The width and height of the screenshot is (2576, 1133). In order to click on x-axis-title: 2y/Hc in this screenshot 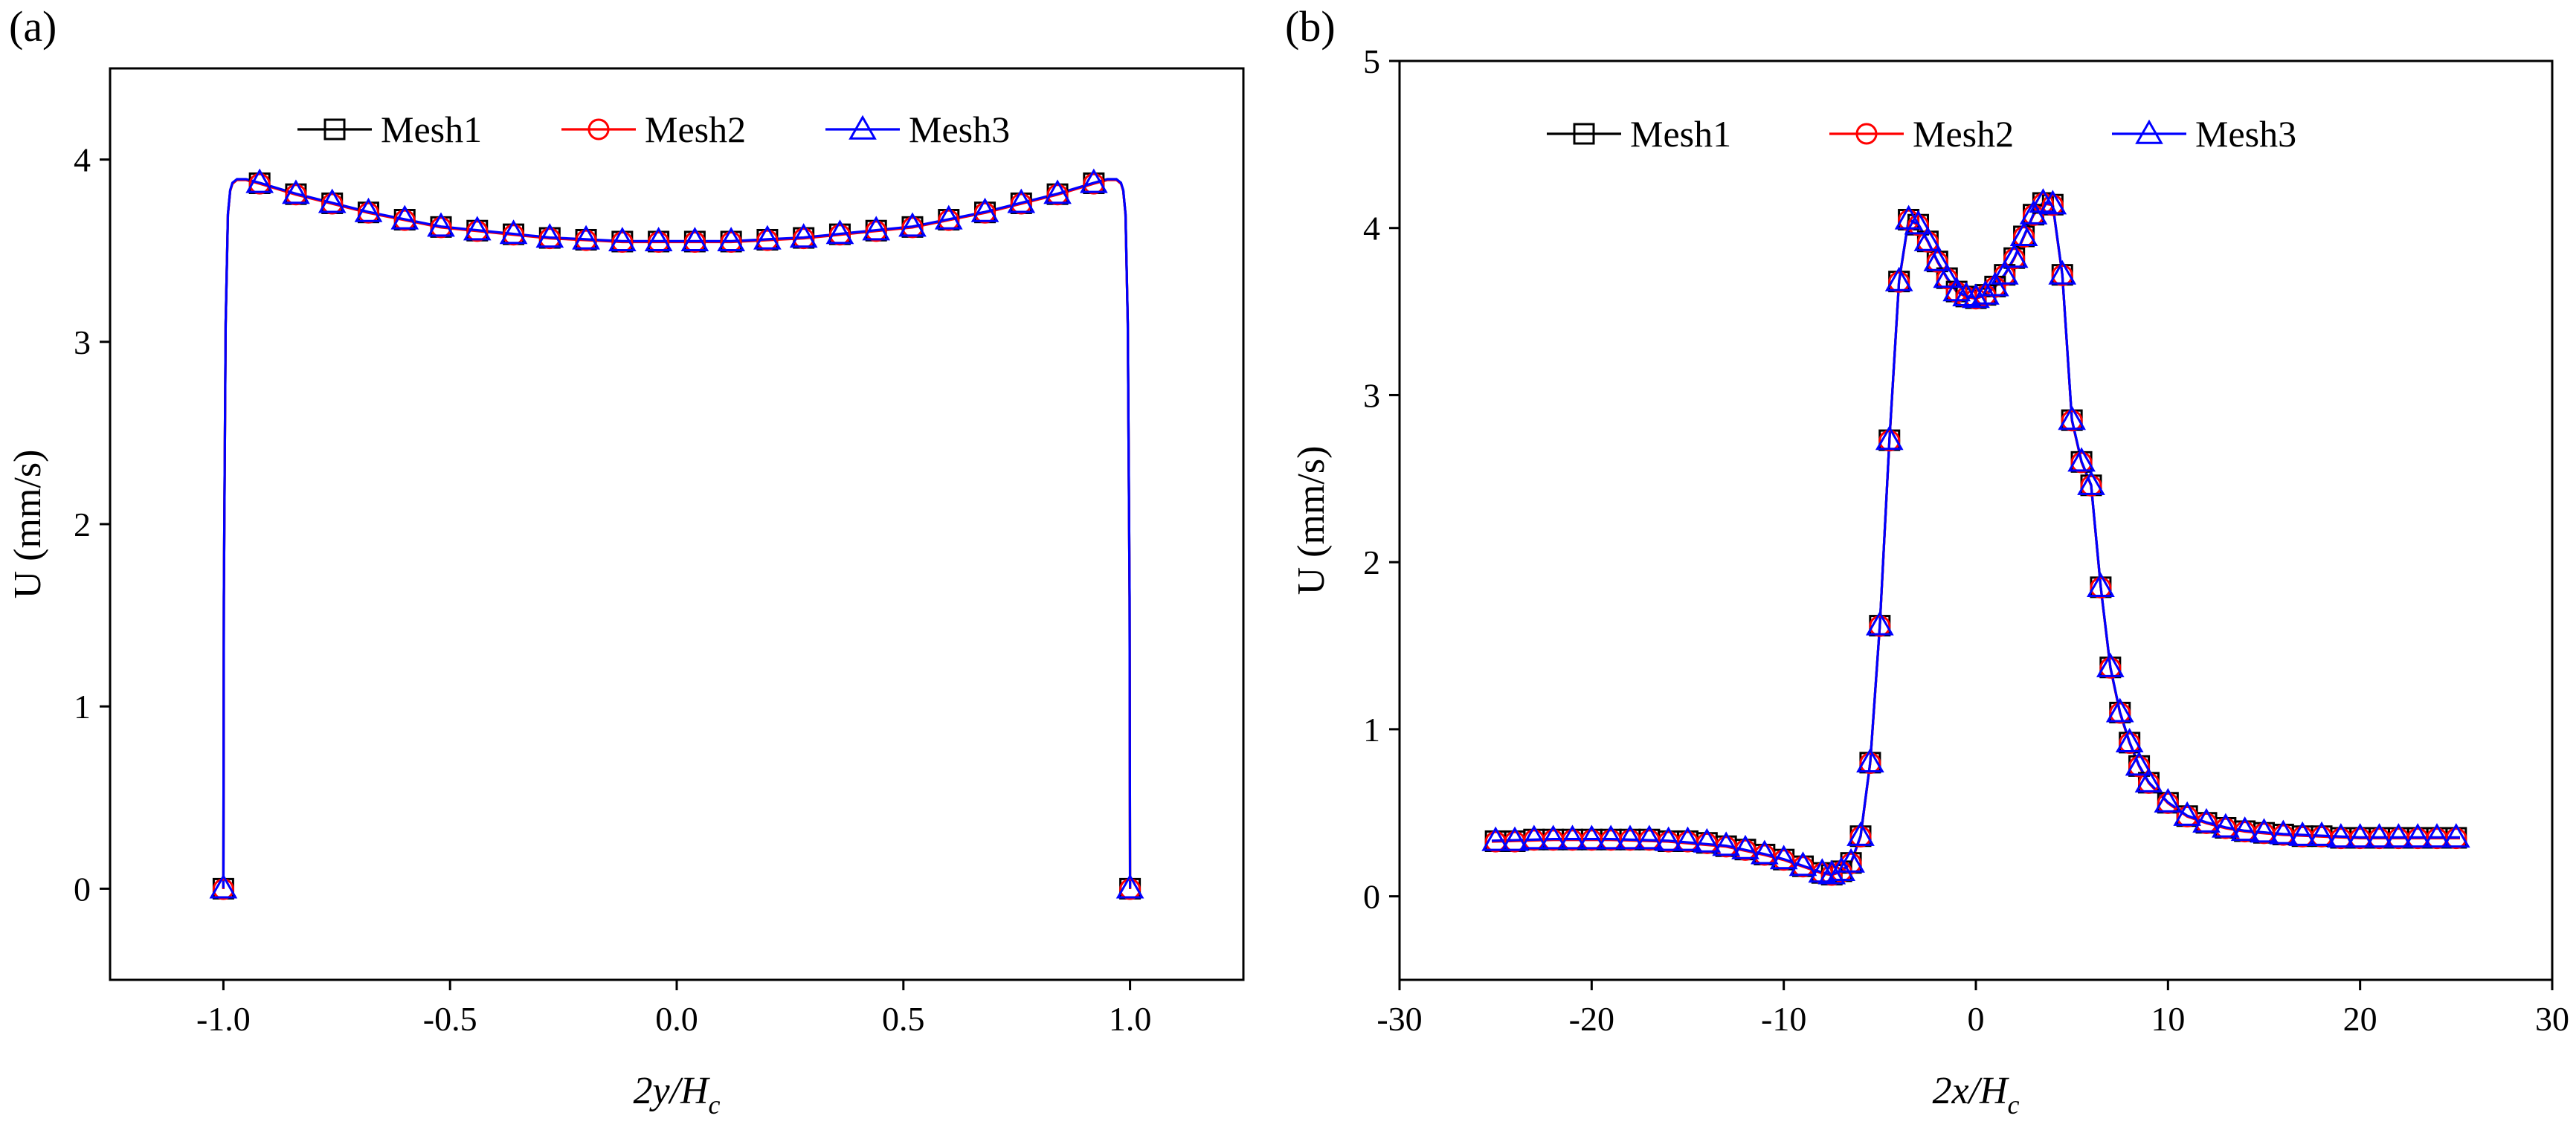, I will do `click(676, 1095)`.